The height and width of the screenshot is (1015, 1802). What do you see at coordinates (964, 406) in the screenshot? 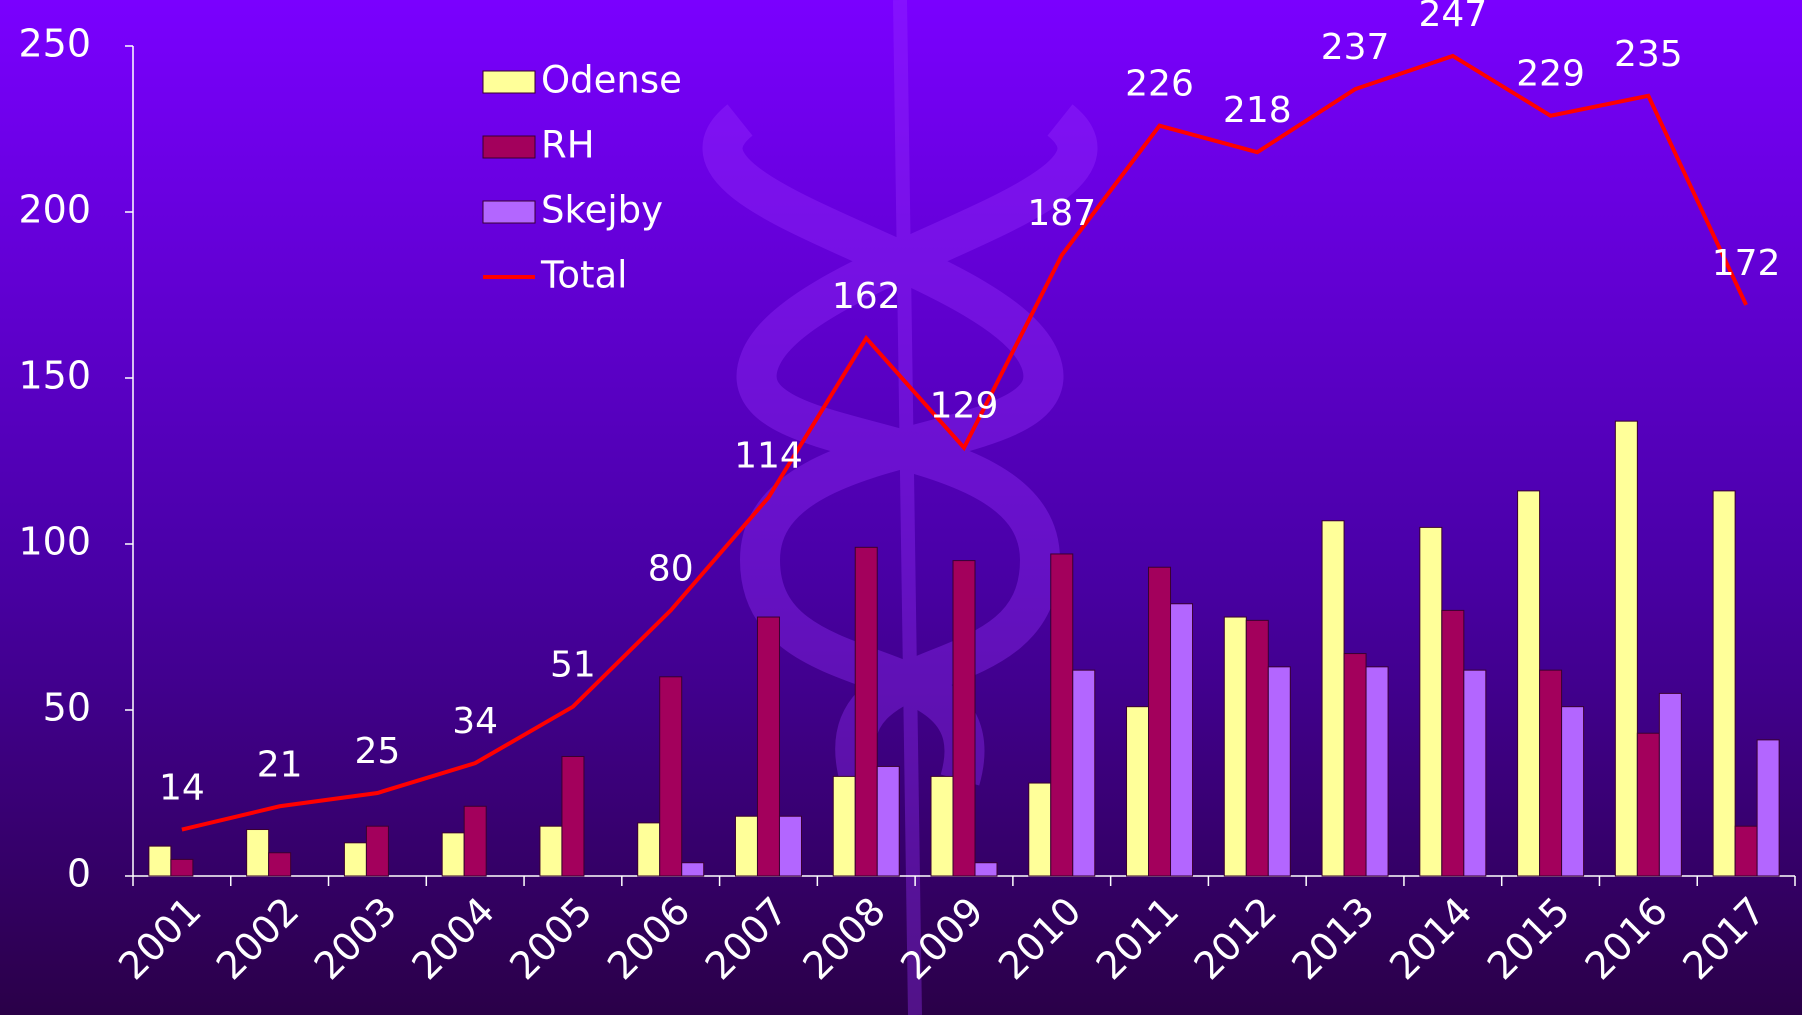
I see `data-label: 129` at bounding box center [964, 406].